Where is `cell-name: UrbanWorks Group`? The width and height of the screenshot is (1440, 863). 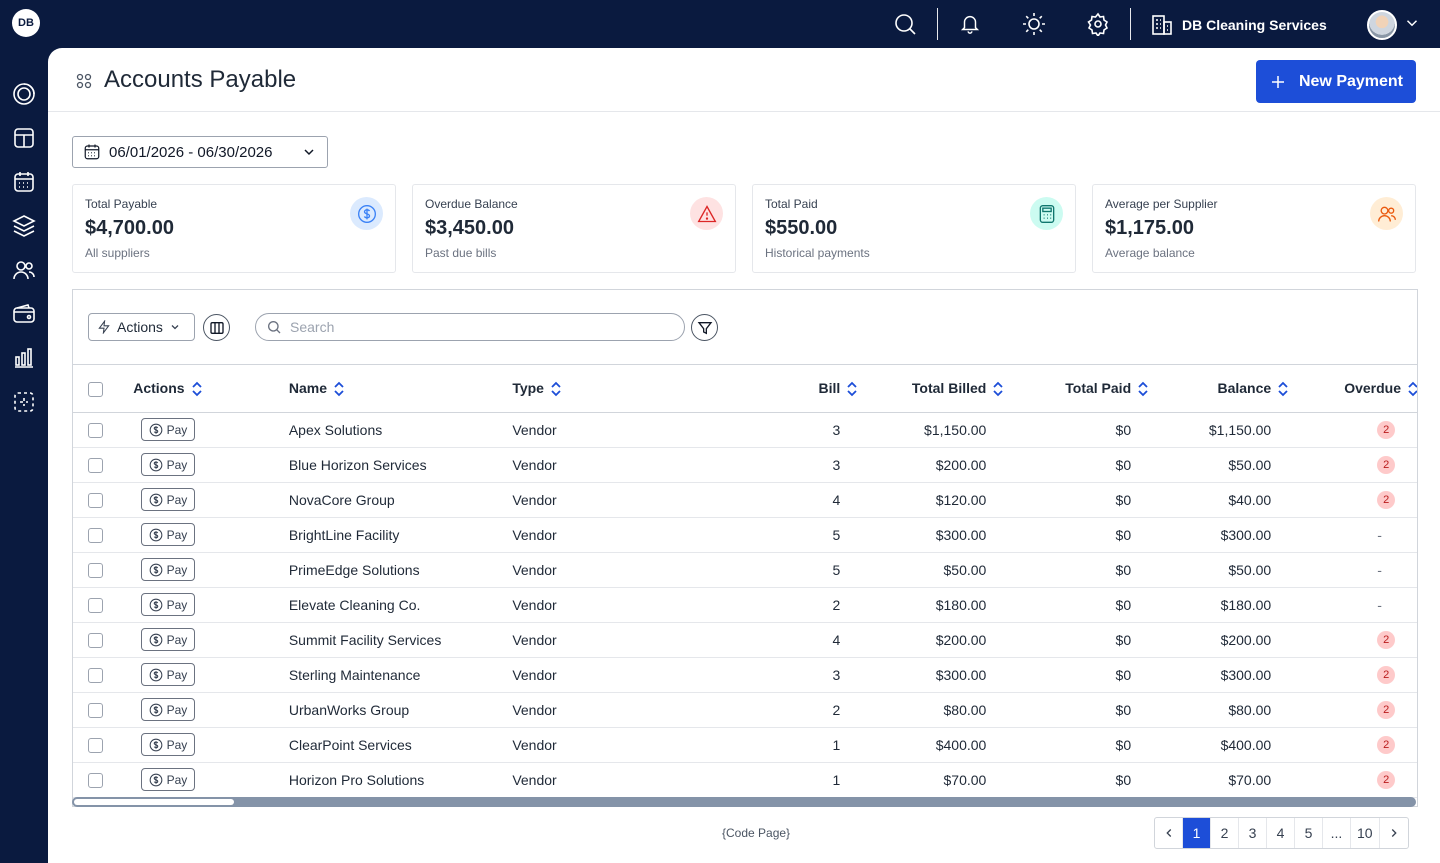
cell-name: UrbanWorks Group is located at coordinates (329, 710).